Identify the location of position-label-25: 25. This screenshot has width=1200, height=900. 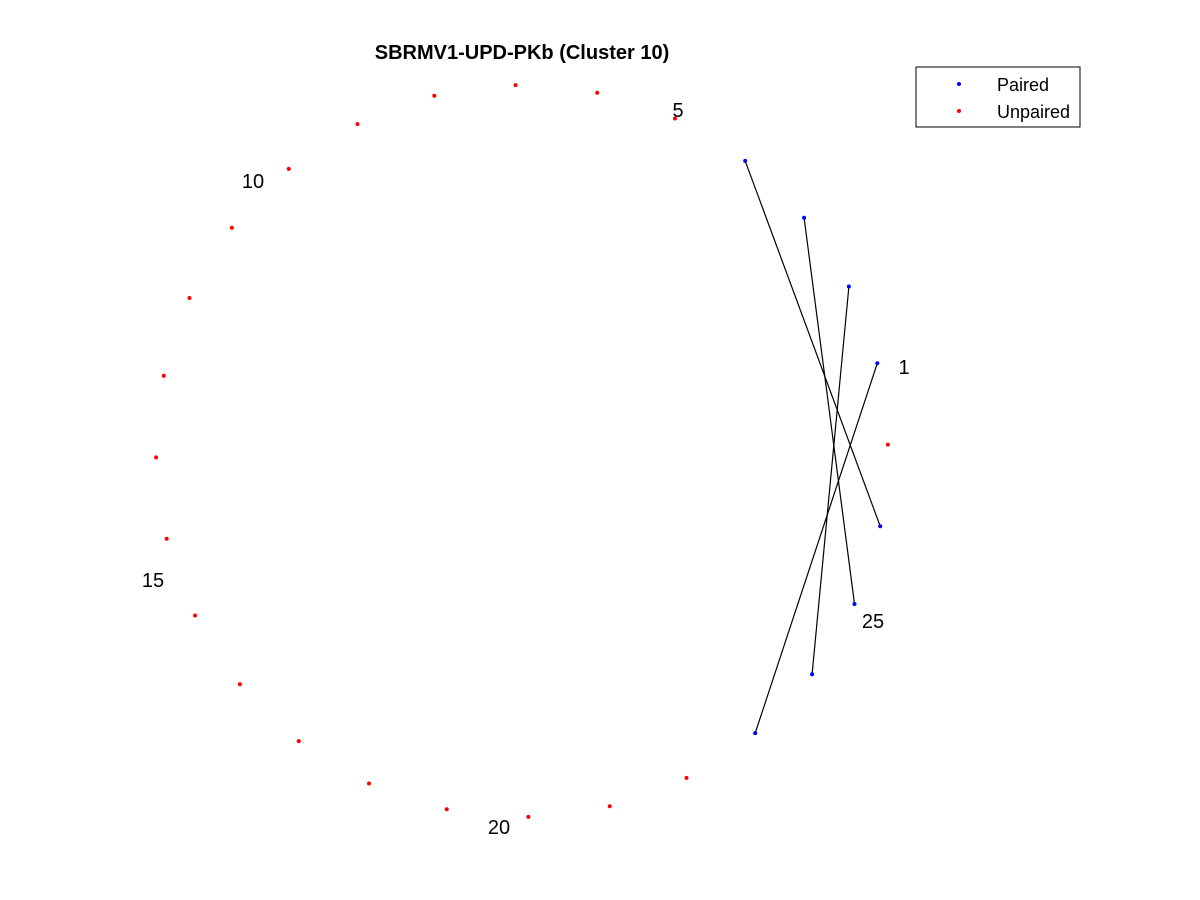
(873, 622).